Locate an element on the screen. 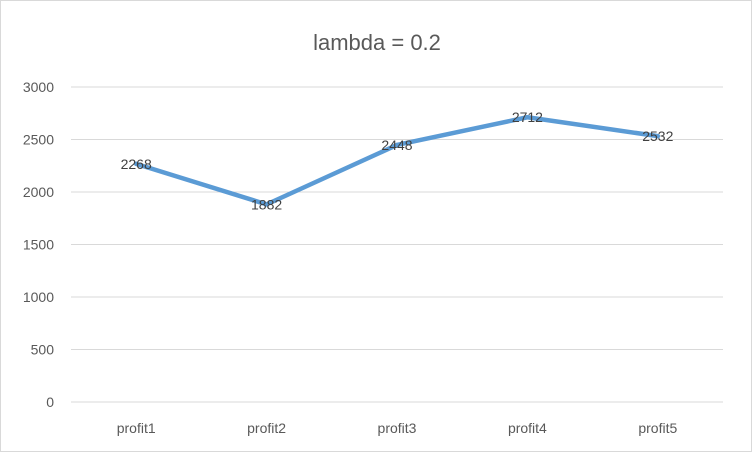 The width and height of the screenshot is (752, 452). y-tick-label: 1500 is located at coordinates (38, 245).